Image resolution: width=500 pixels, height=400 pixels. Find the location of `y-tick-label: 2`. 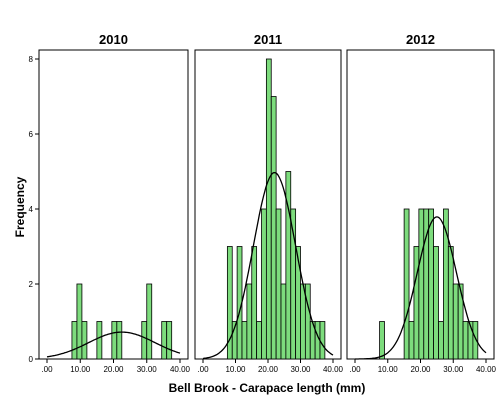

y-tick-label: 2 is located at coordinates (31, 284).